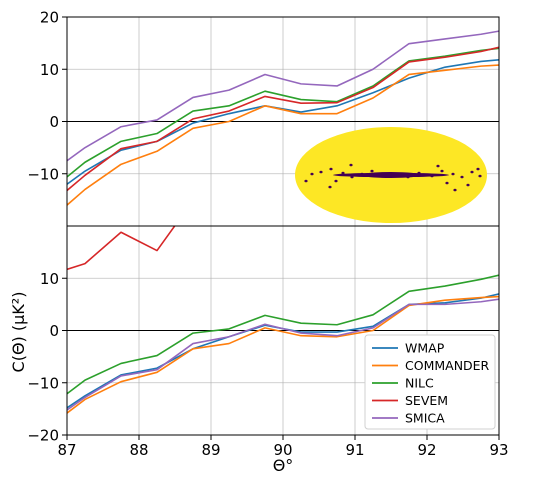 The width and height of the screenshot is (538, 494). Describe the element at coordinates (18, 332) in the screenshot. I see `y-axis-label: C(Θ) (μK²)` at that location.